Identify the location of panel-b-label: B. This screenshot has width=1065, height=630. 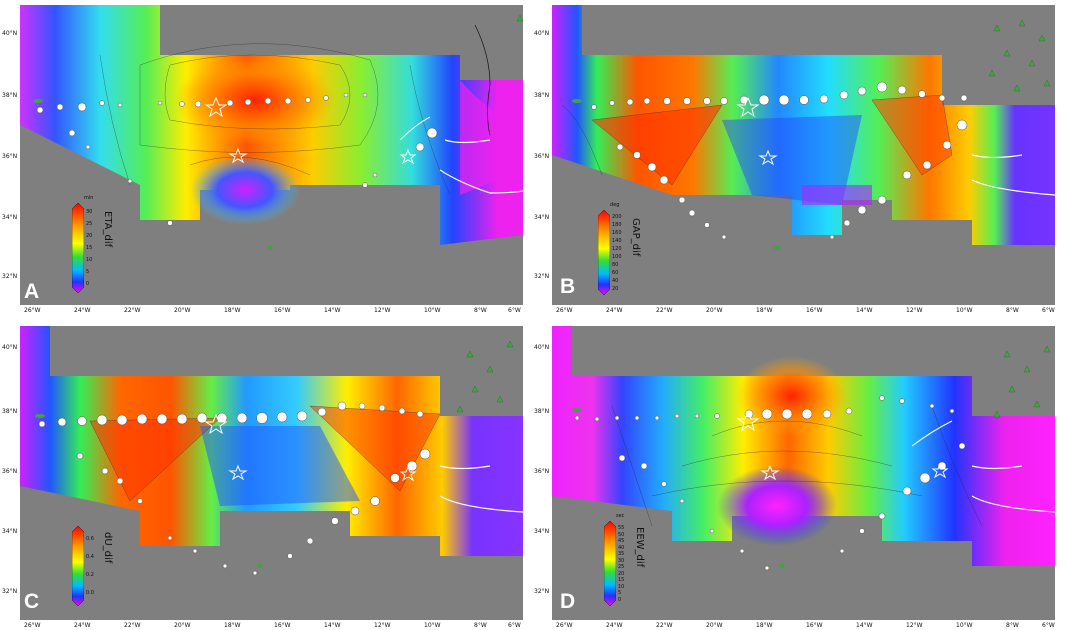
(568, 286).